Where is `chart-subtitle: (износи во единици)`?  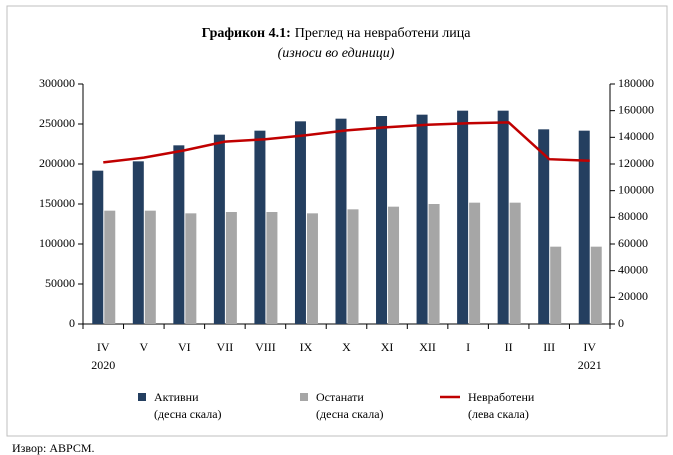
chart-subtitle: (износи во единици) is located at coordinates (336, 53).